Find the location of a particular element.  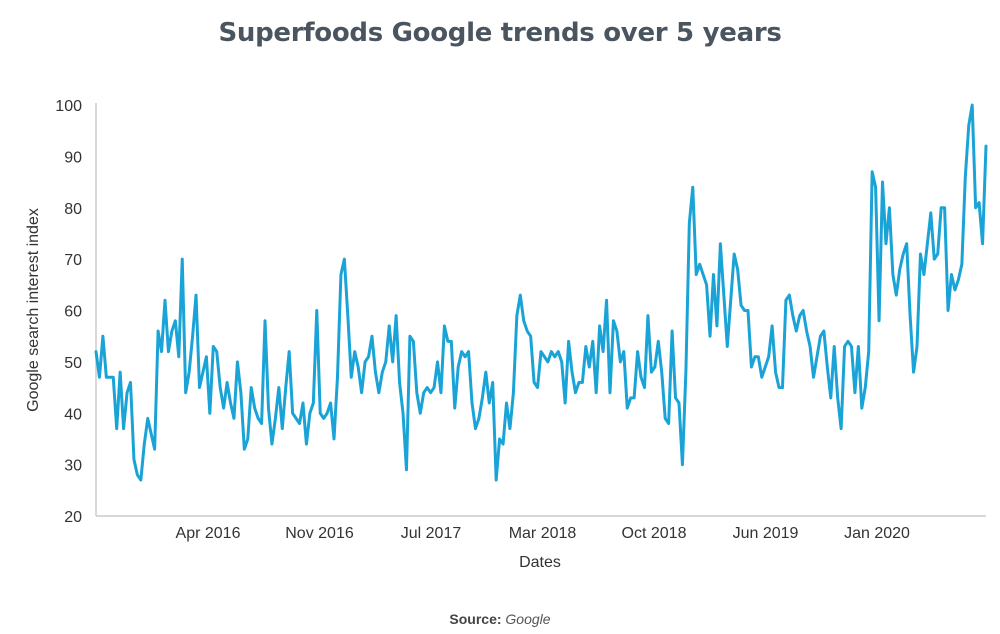

x-tick-label: Jan 2020 is located at coordinates (877, 533).